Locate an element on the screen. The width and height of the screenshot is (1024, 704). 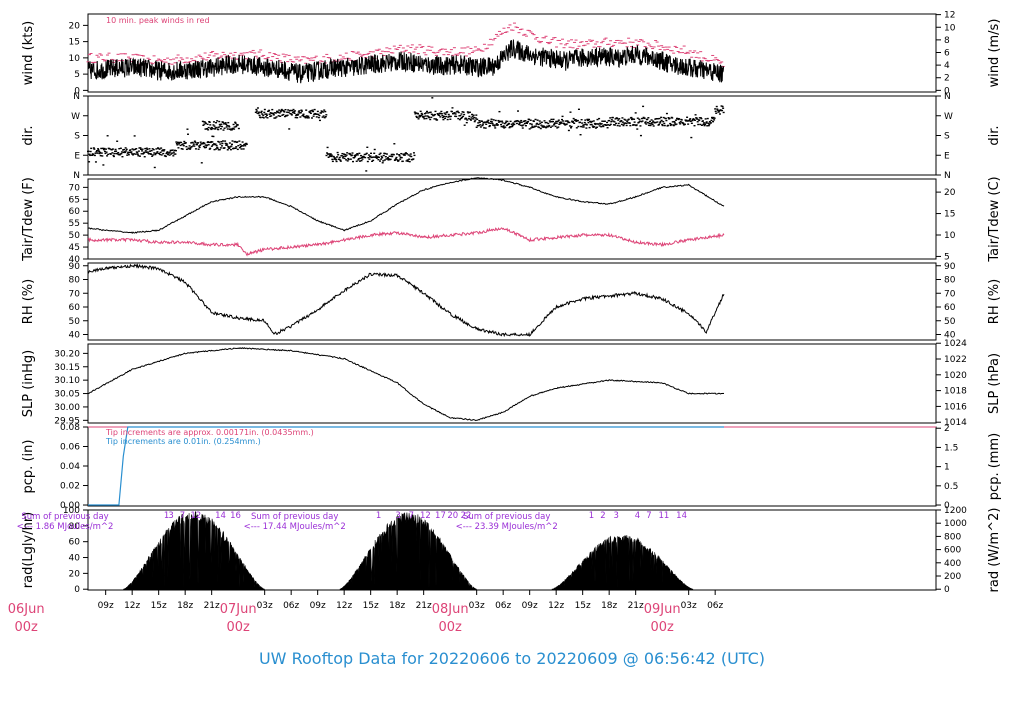
slp-ytick-right-label: 1016 is located at coordinates (955, 407).